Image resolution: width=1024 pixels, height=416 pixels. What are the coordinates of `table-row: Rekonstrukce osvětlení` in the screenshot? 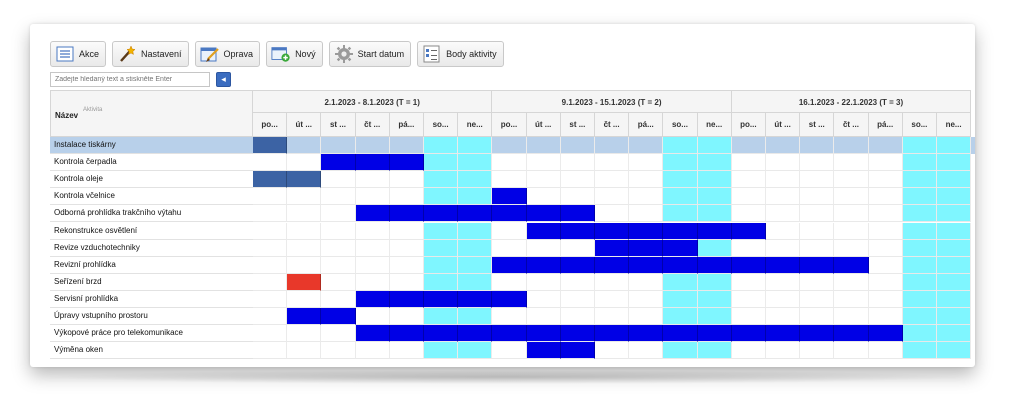 It's located at (512, 231).